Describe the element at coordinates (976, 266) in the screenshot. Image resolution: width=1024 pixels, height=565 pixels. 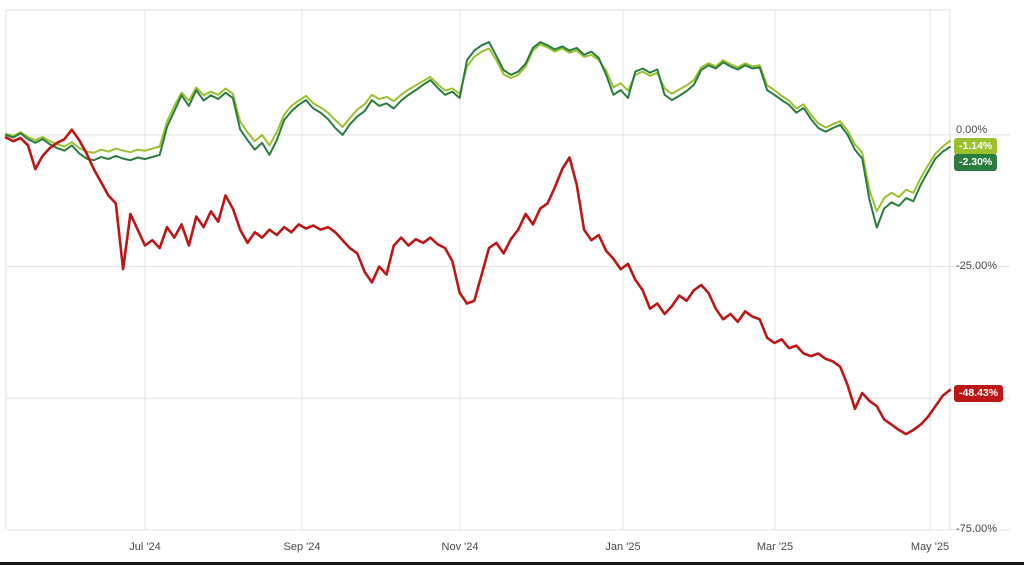
I see `y-axis-tick-25: -25.00%` at that location.